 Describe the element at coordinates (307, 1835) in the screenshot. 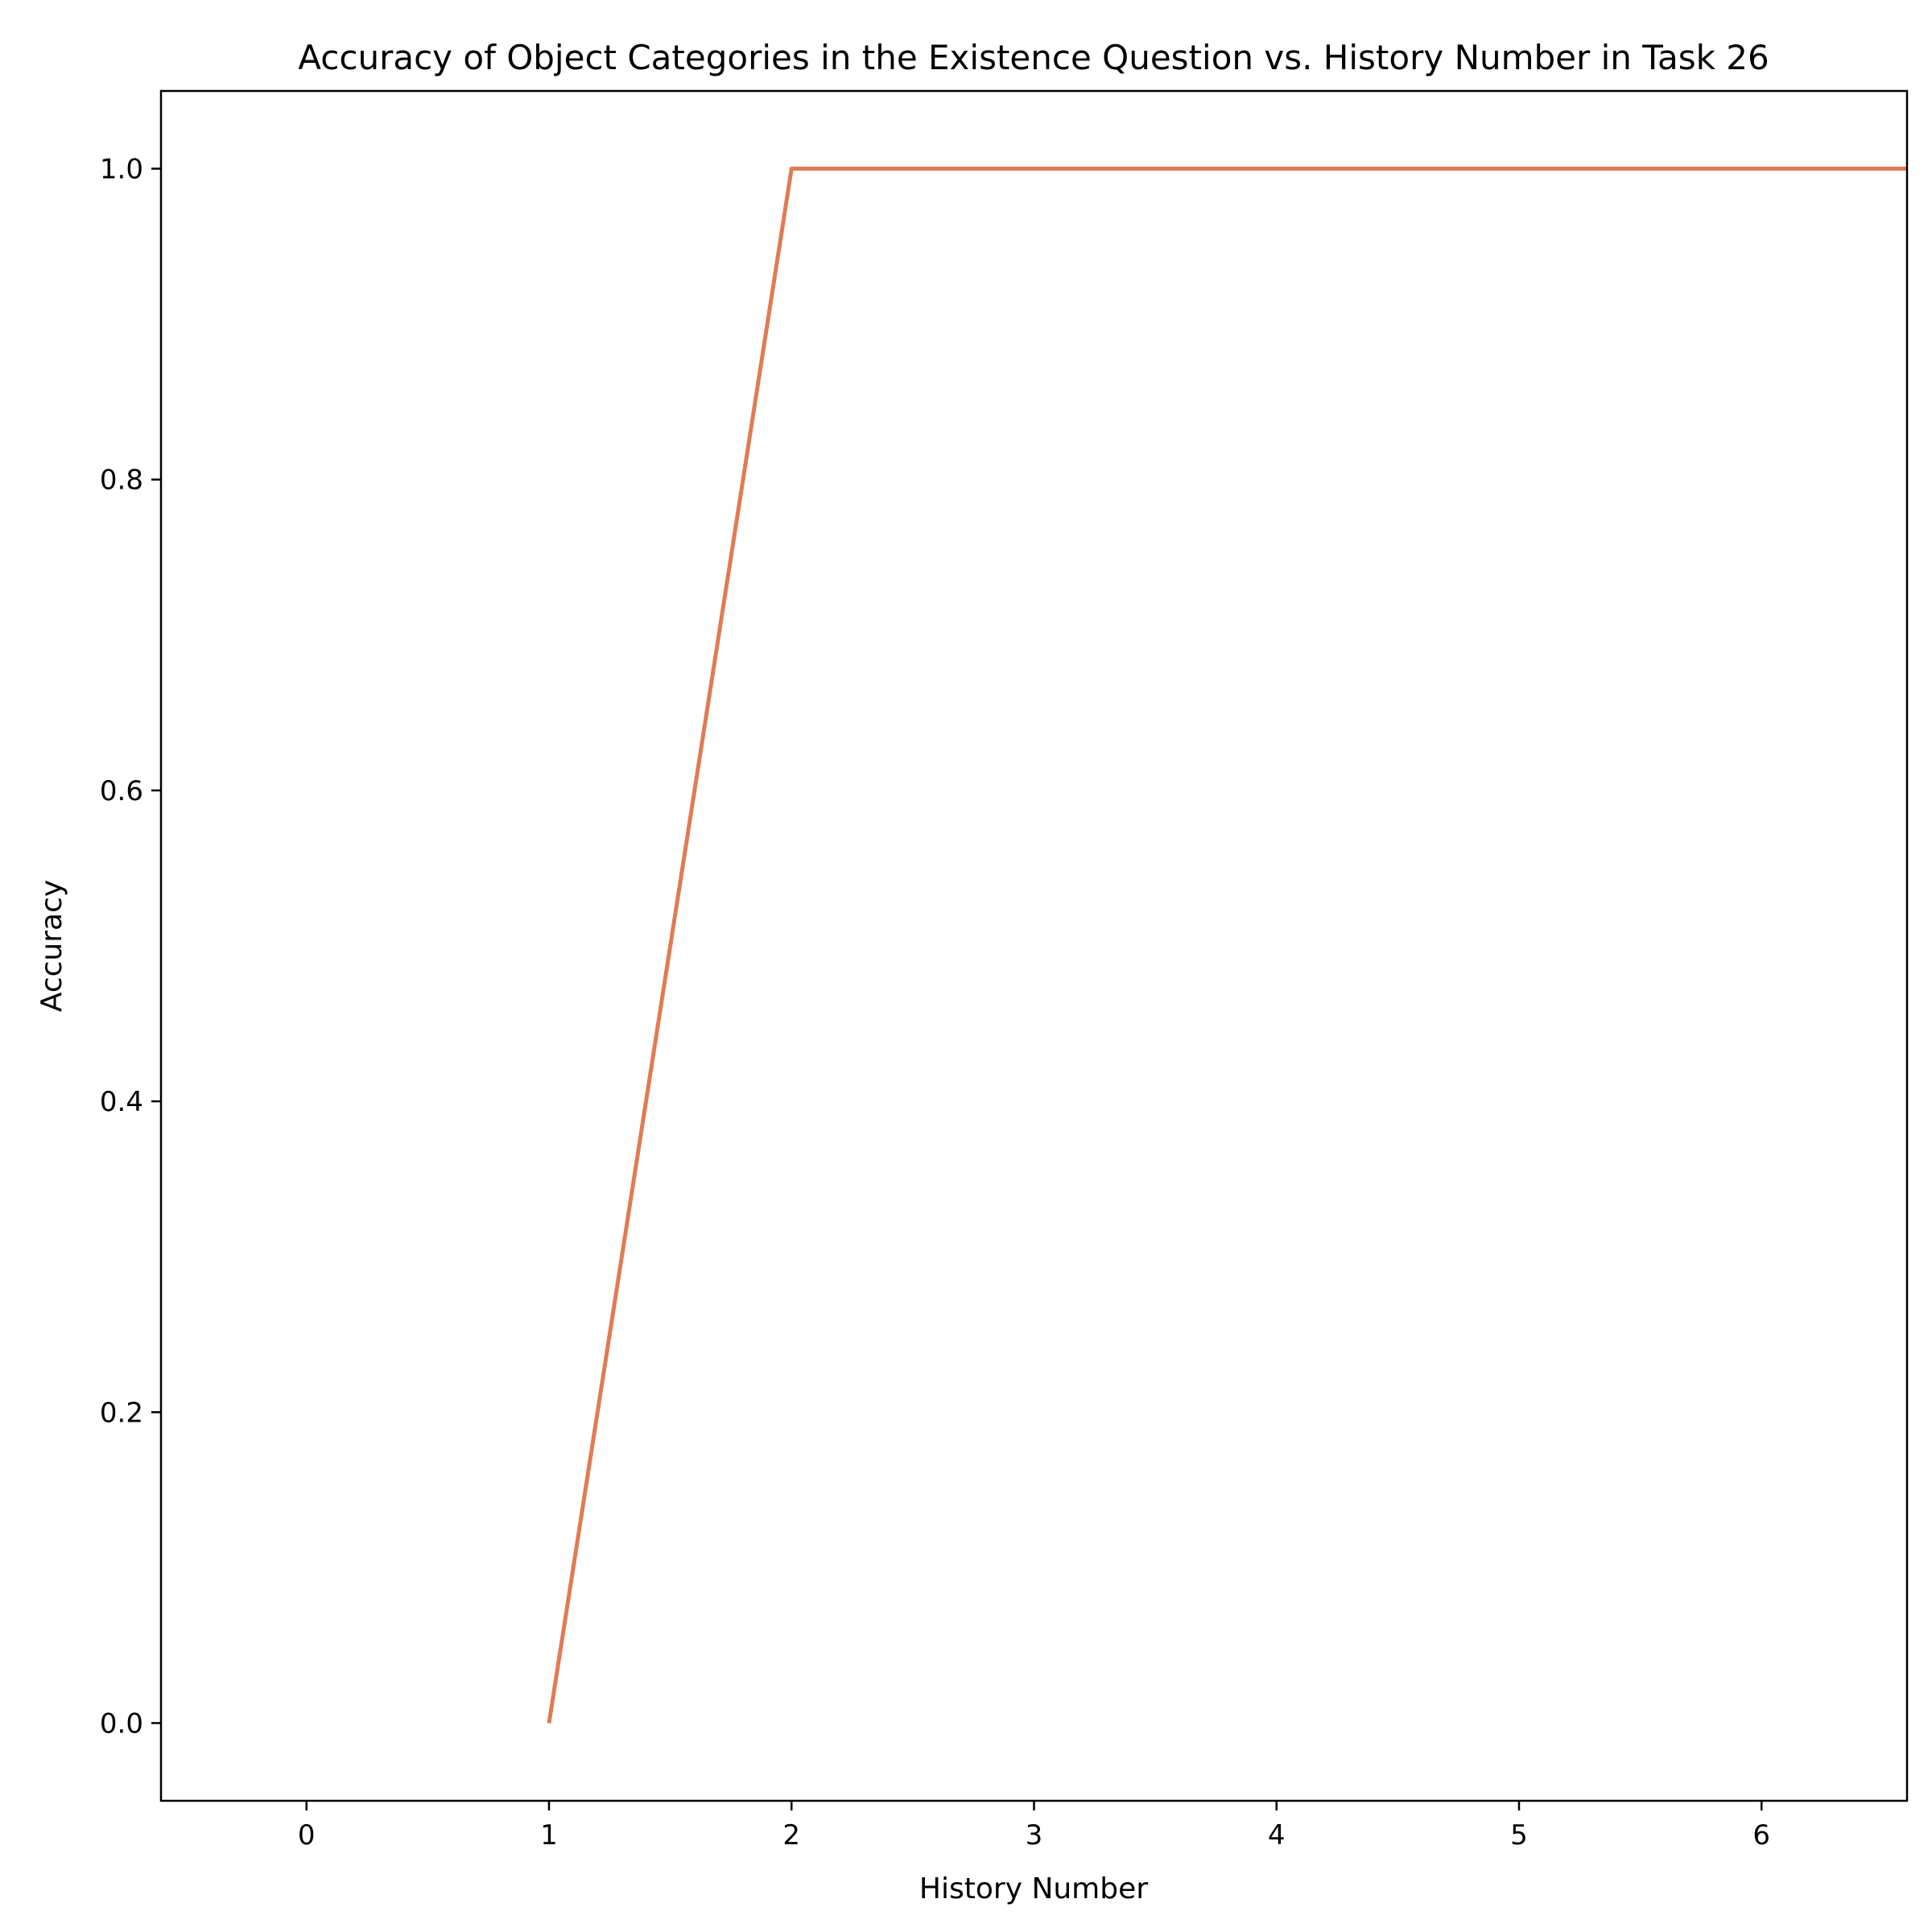

I see `x-tick-label: 0` at that location.